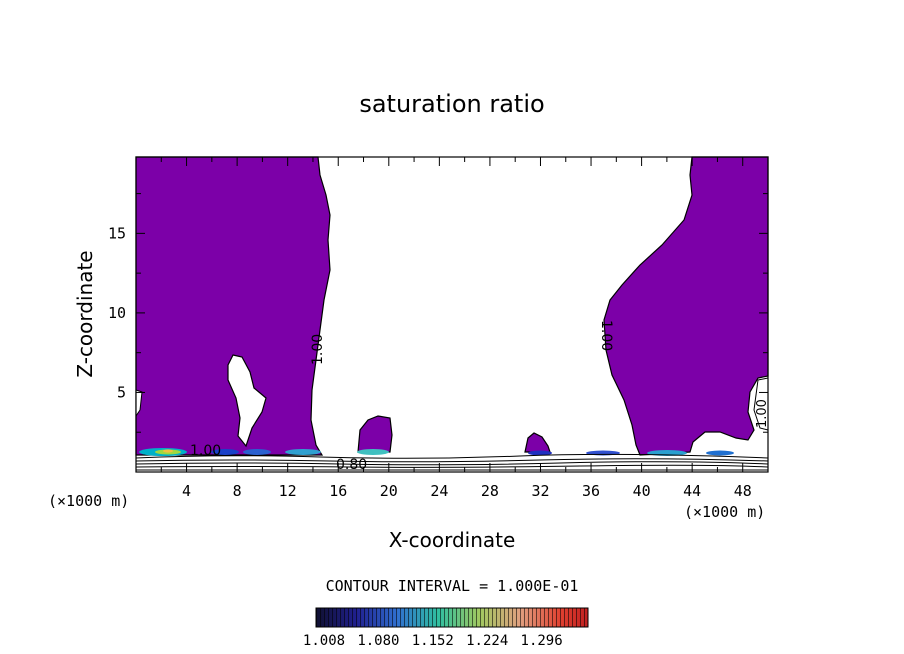 The height and width of the screenshot is (654, 904). Describe the element at coordinates (542, 641) in the screenshot. I see `colorbar-tick-label: 1.296` at that location.